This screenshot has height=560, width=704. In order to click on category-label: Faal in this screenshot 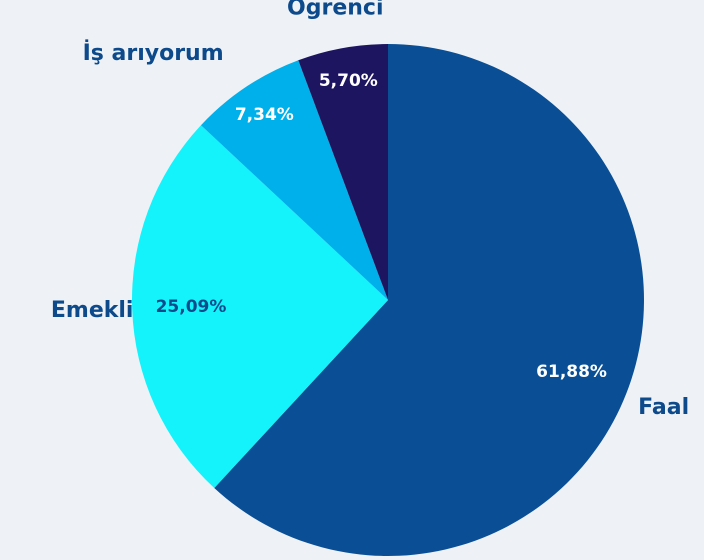, I will do `click(663, 407)`.